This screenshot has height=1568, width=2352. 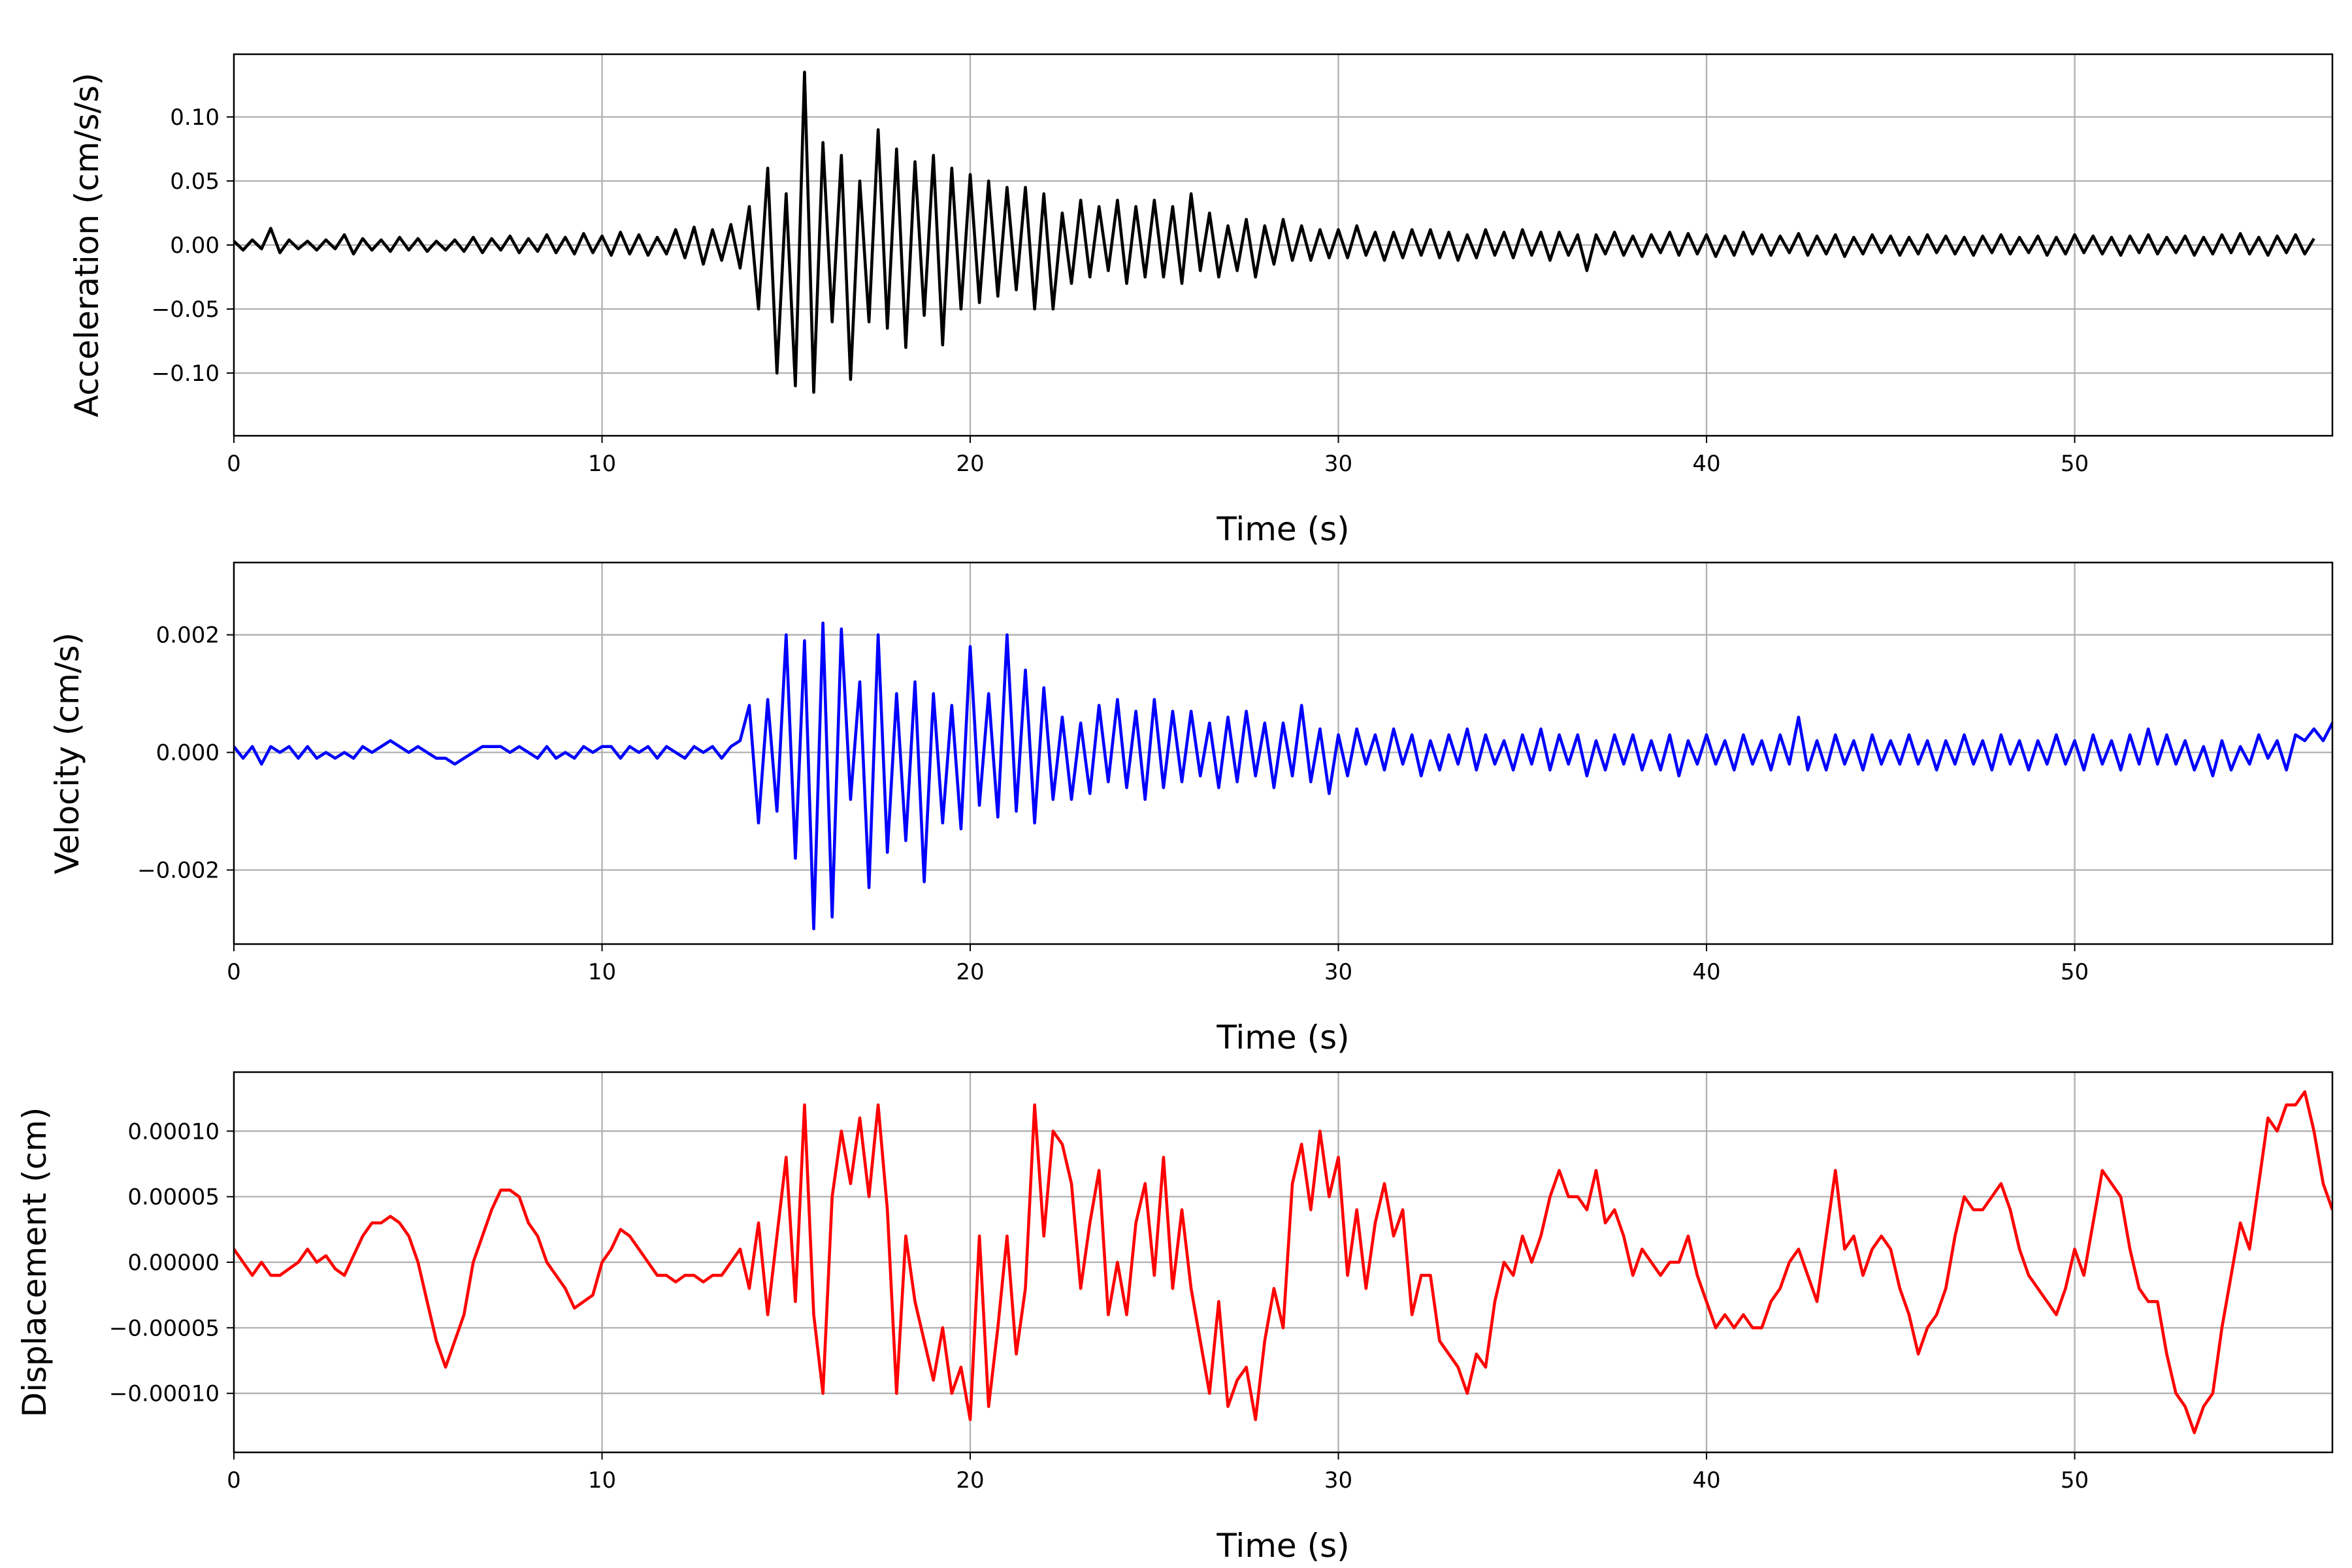 I want to click on y-tick-label: 0.00, so click(x=195, y=246).